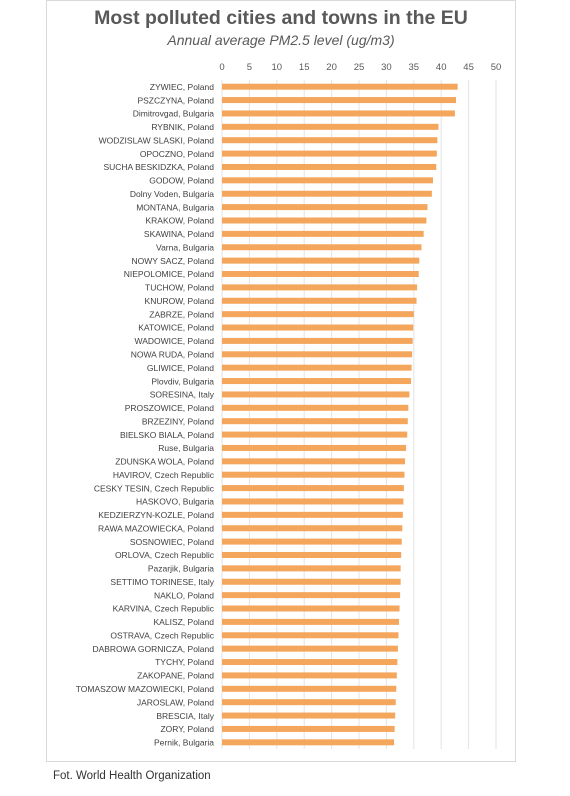 This screenshot has height=796, width=570. Describe the element at coordinates (180, 301) in the screenshot. I see `category-label: KNUROW, Poland` at that location.